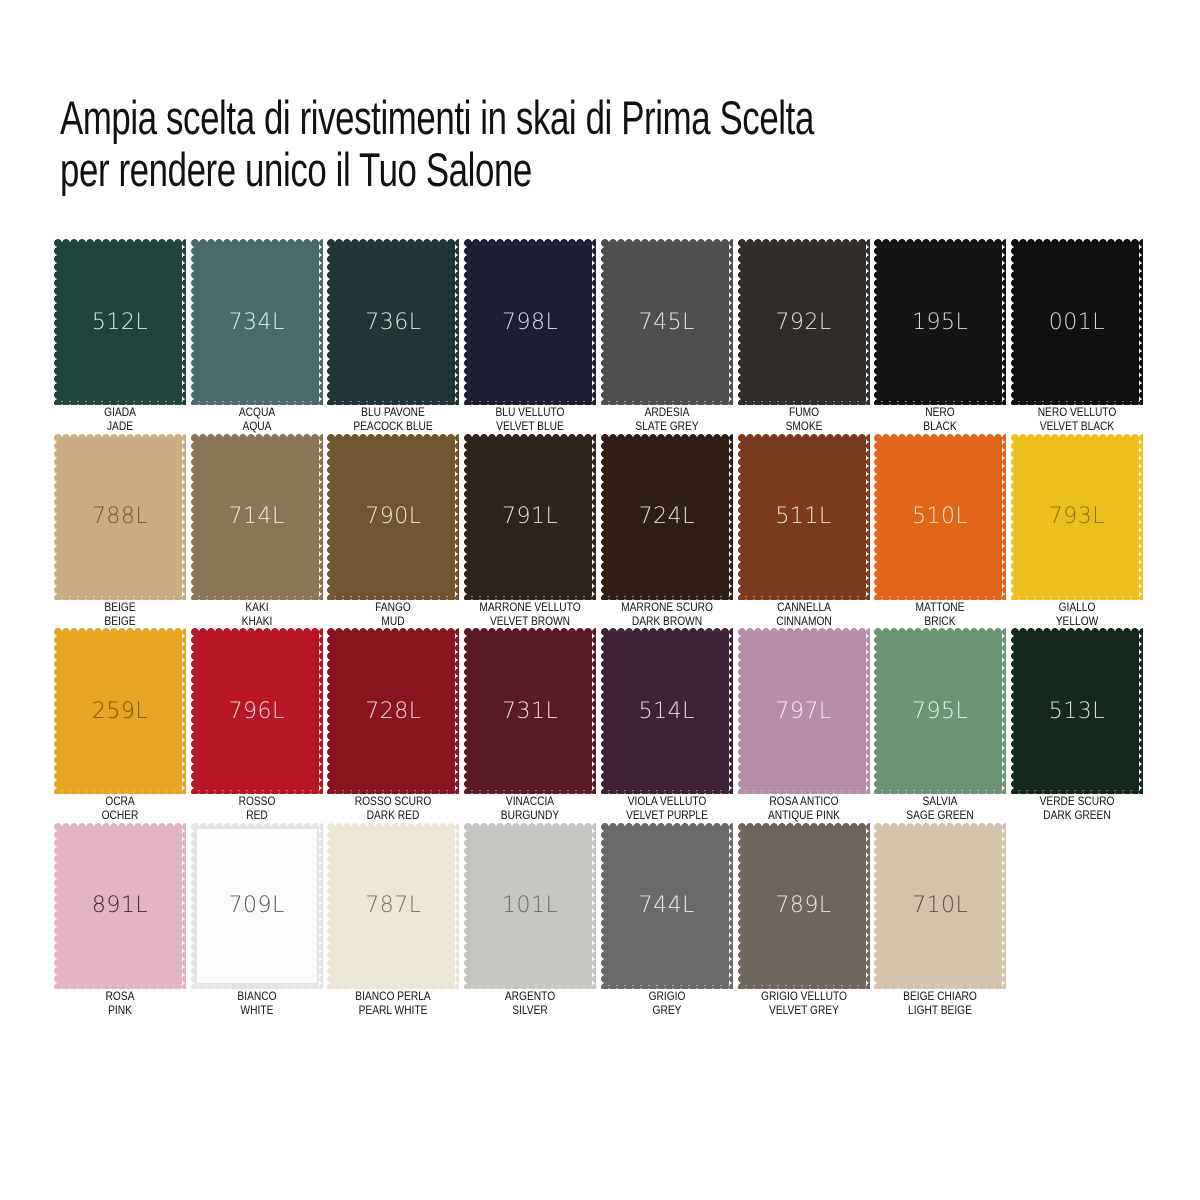 The image size is (1200, 1200). I want to click on swatch-label: ROSA PINK, so click(119, 1003).